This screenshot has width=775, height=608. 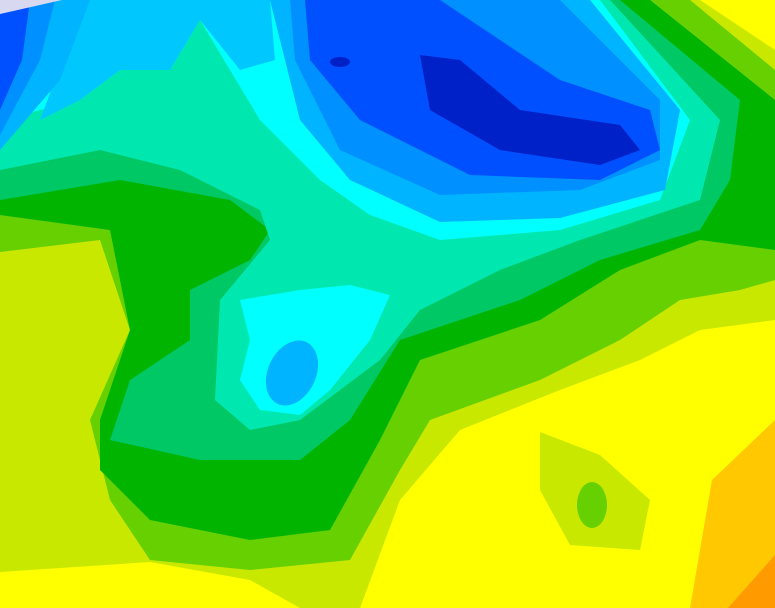 I want to click on blue-corner, so click(x=15, y=55).